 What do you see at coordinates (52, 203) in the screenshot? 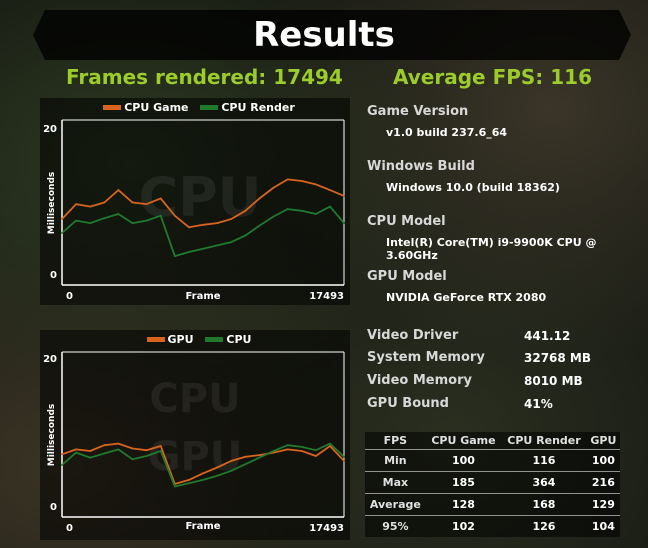
I see `y-axis-label: Milliseconds` at bounding box center [52, 203].